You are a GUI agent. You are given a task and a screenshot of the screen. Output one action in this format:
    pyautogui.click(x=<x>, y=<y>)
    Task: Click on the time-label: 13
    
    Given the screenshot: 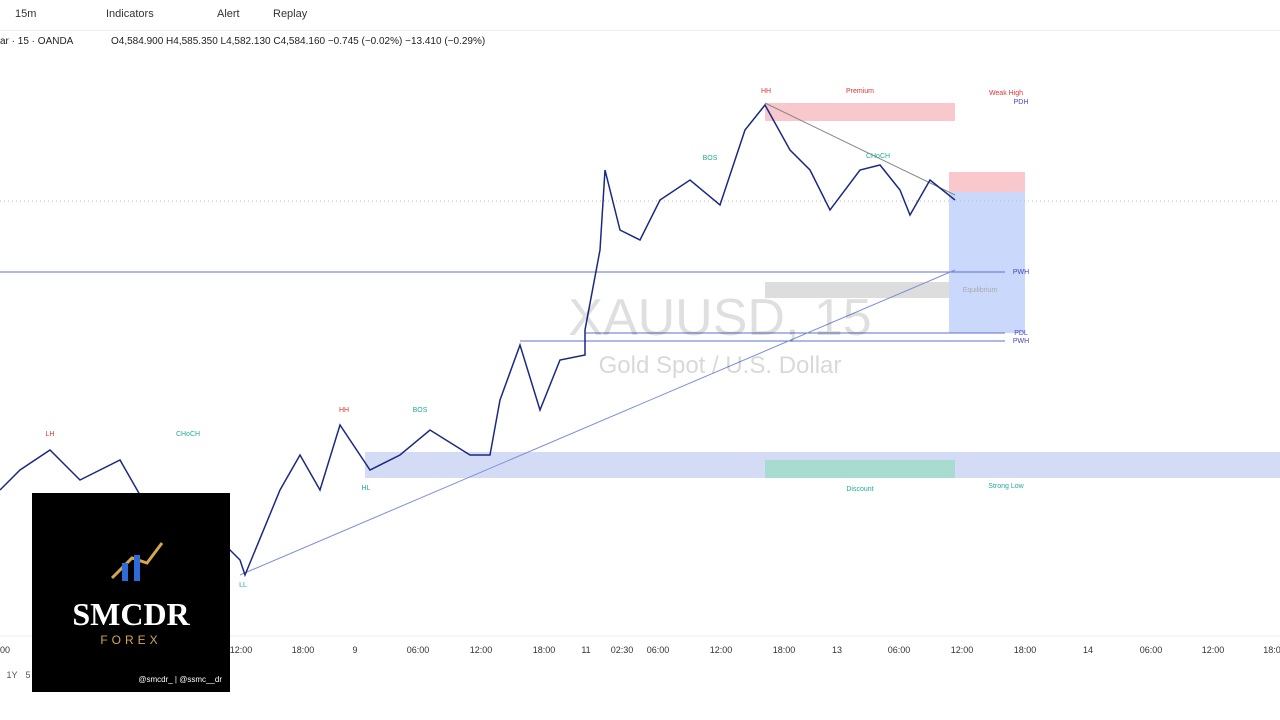 What is the action you would take?
    pyautogui.click(x=837, y=650)
    